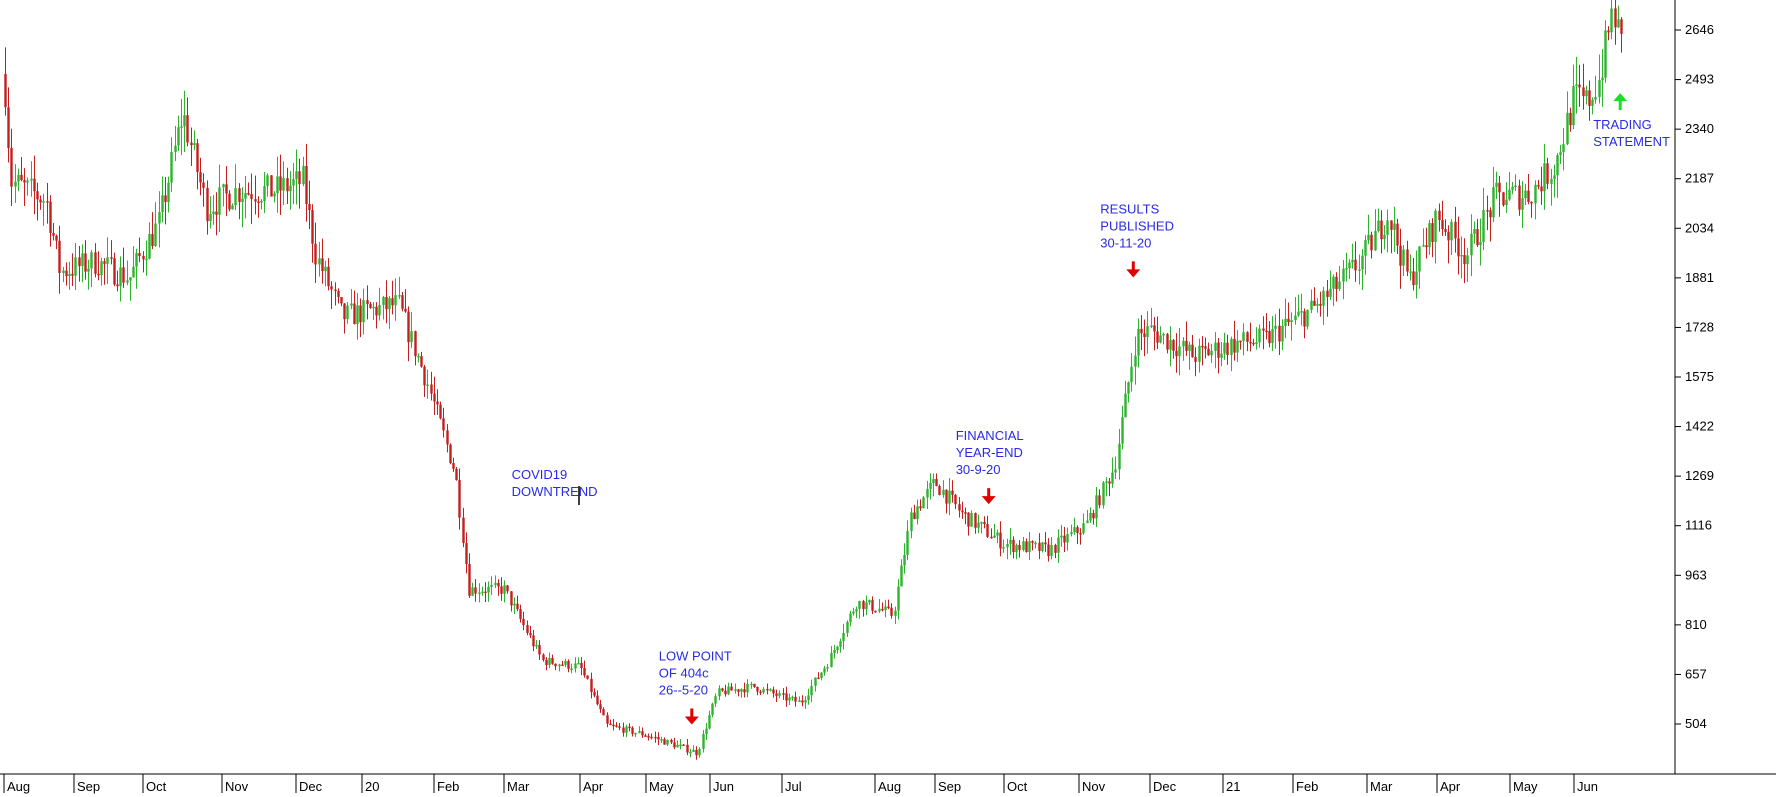  What do you see at coordinates (695, 655) in the screenshot?
I see `annotation-text: LOW POINT` at bounding box center [695, 655].